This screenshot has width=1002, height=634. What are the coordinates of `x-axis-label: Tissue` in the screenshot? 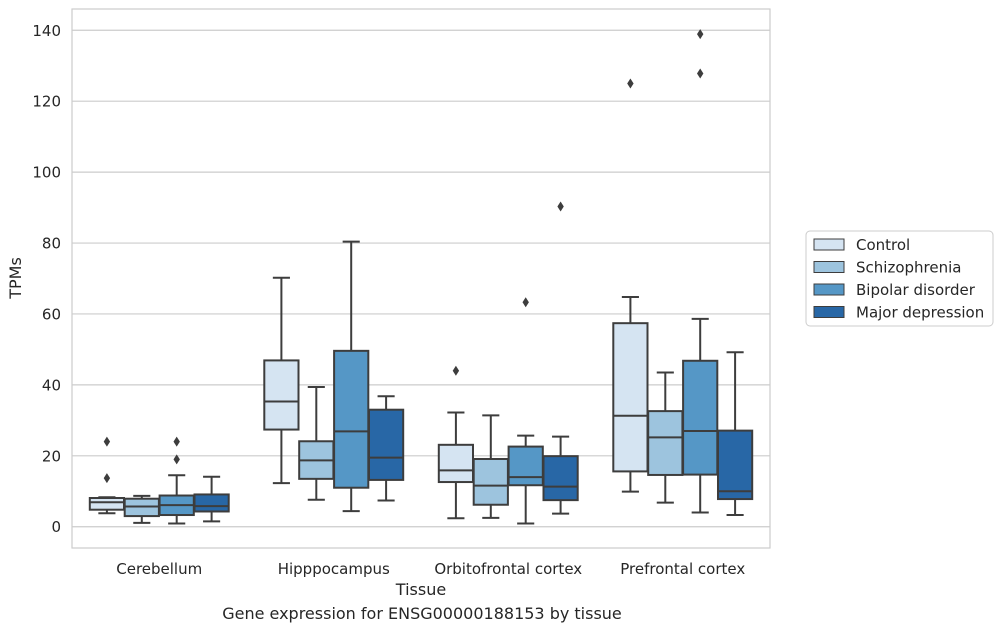 It's located at (420, 589).